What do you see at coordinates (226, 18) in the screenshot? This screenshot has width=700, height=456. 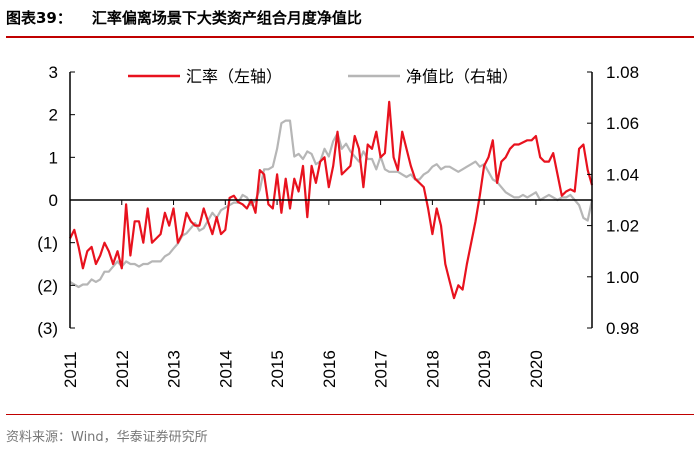 I see `chart-title-text: 汇率偏离场景下大类资产组合月度净值比` at bounding box center [226, 18].